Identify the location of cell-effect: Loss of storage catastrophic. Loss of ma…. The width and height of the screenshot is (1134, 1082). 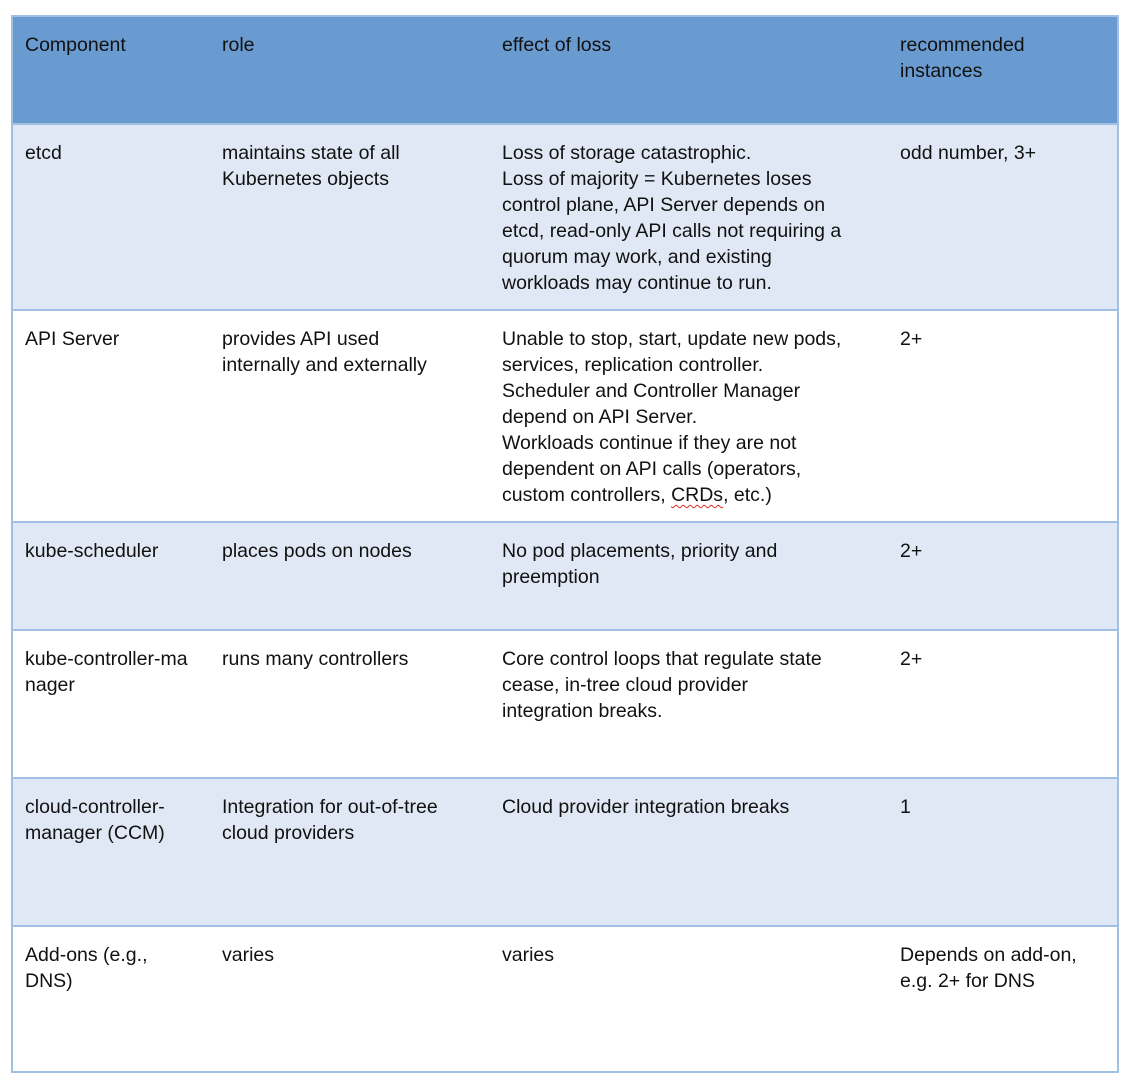
(672, 218).